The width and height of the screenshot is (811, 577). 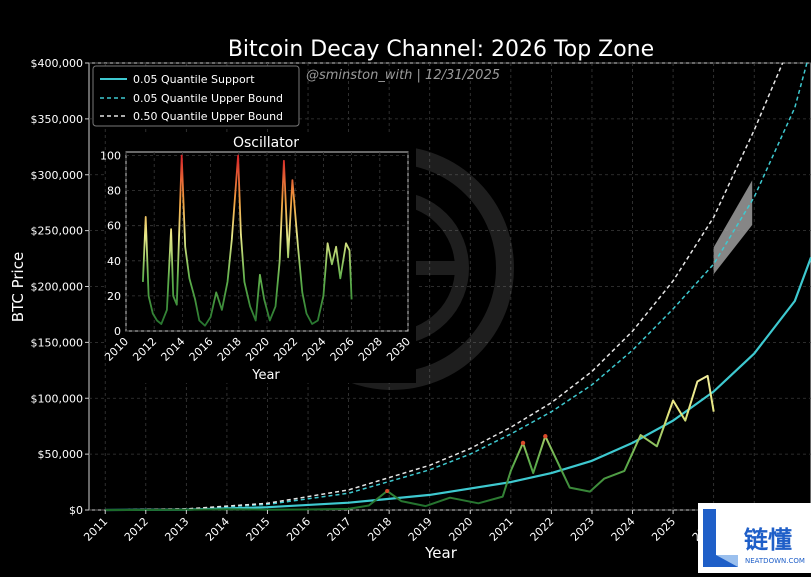 I want to click on y-tick-label: $250,000, so click(x=57, y=231).